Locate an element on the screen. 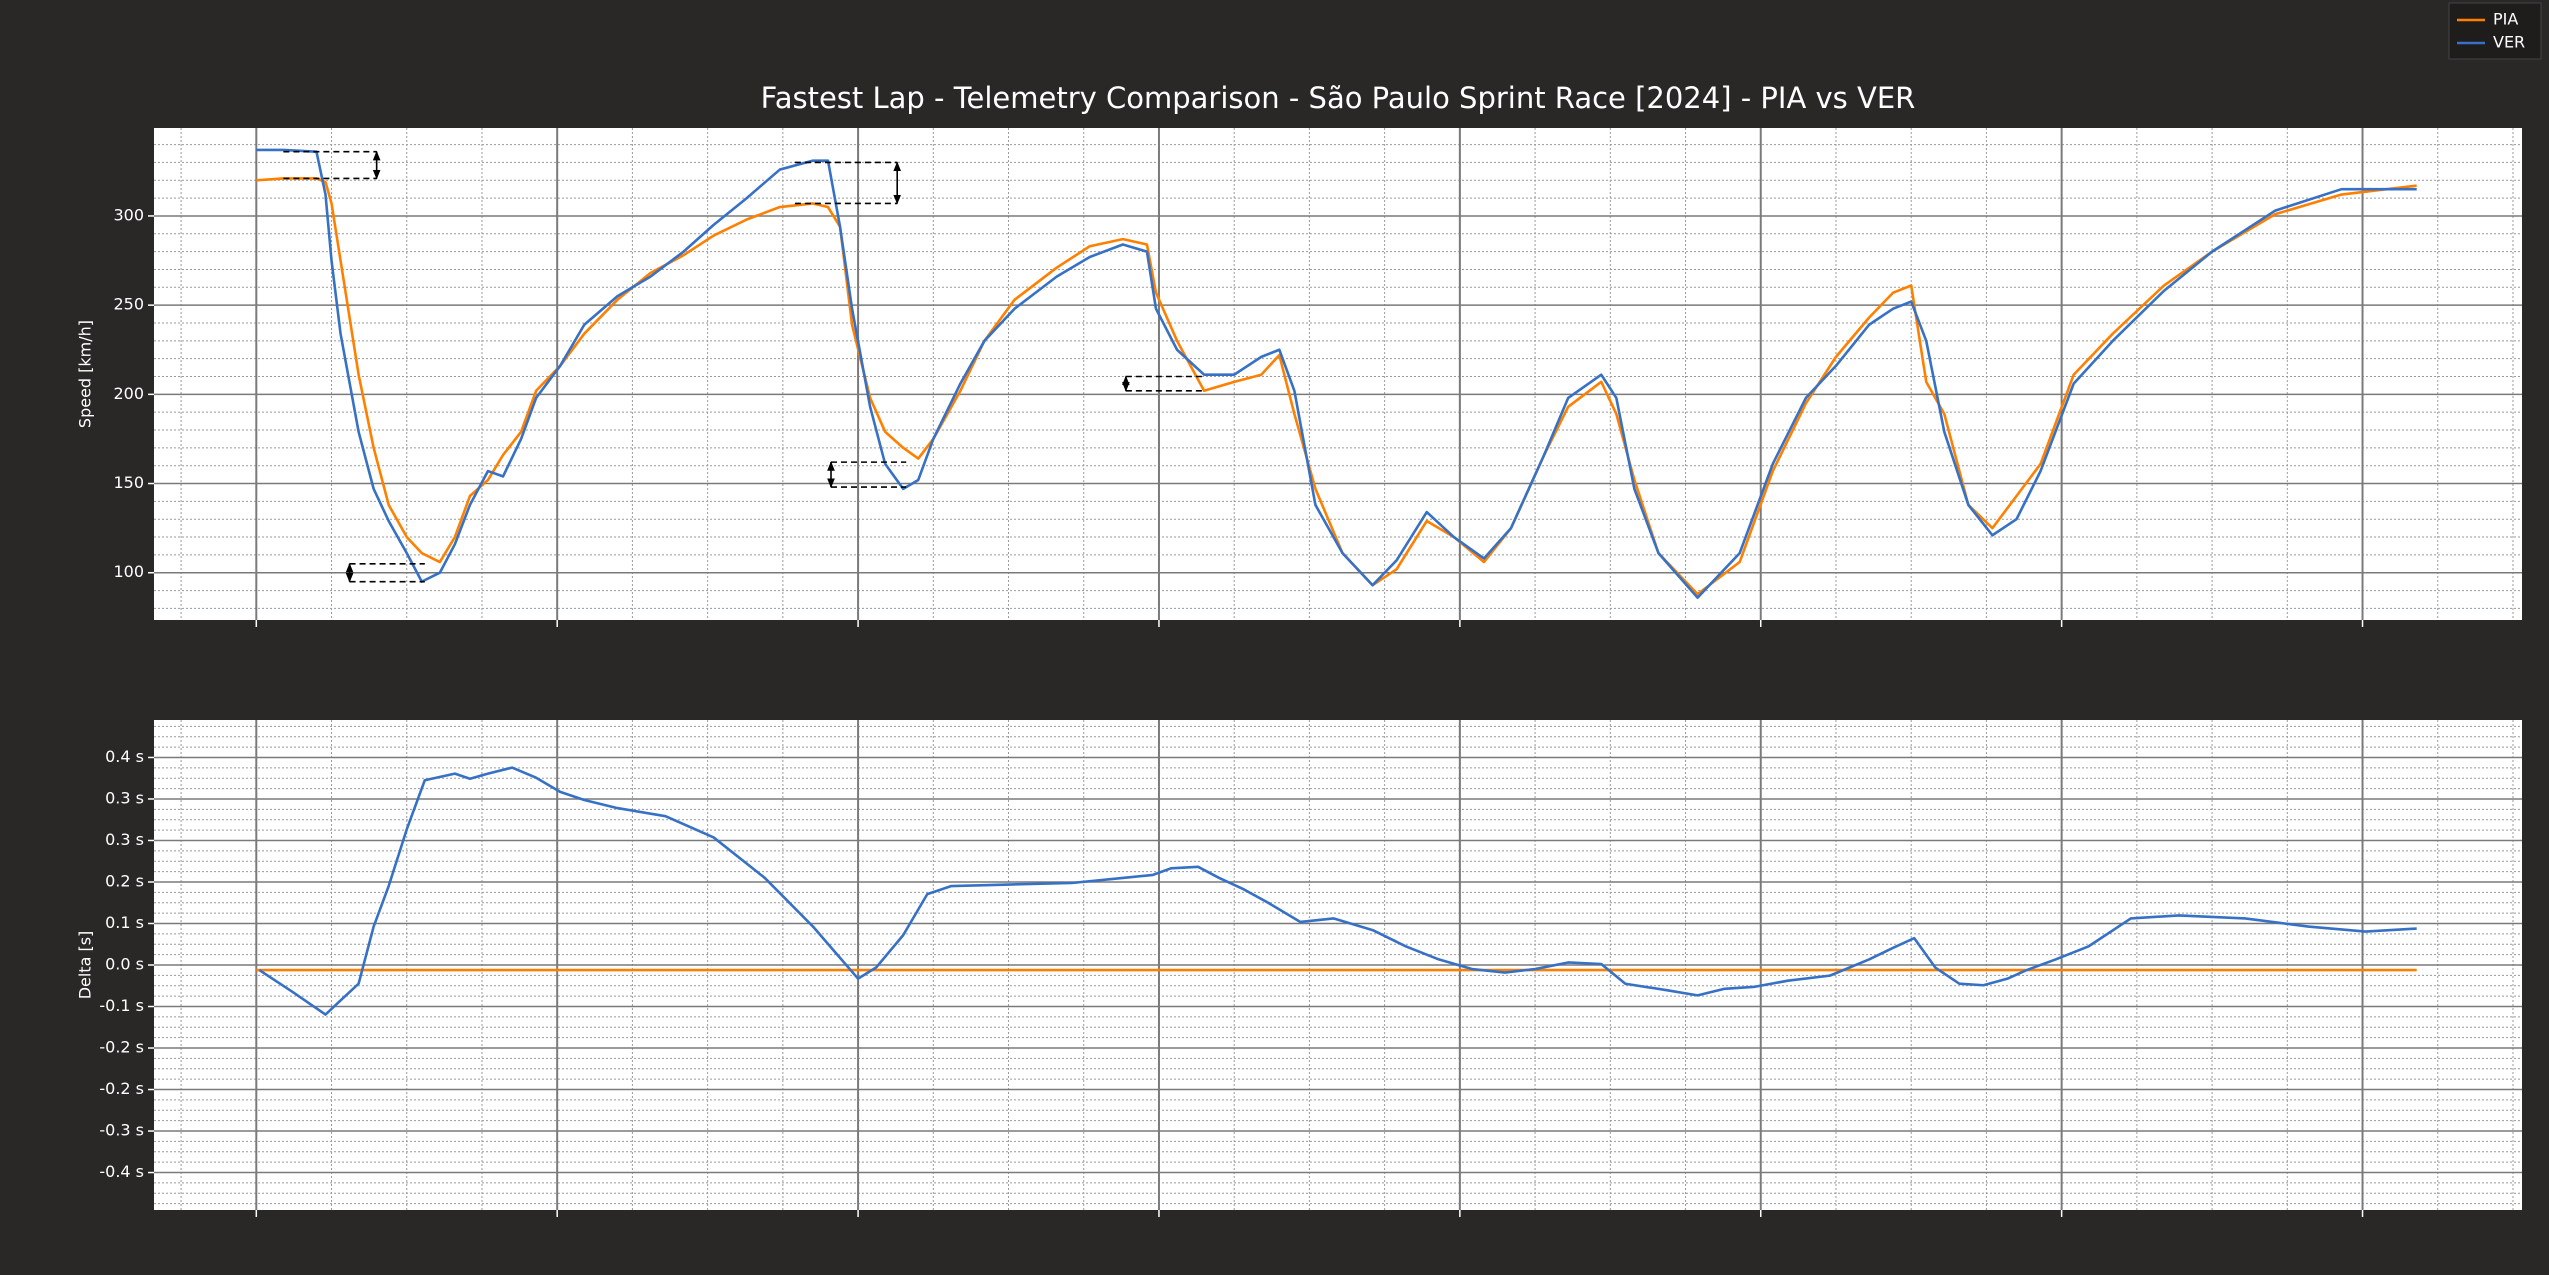 The height and width of the screenshot is (1275, 2549). y-tick-label: 150 is located at coordinates (128, 482).